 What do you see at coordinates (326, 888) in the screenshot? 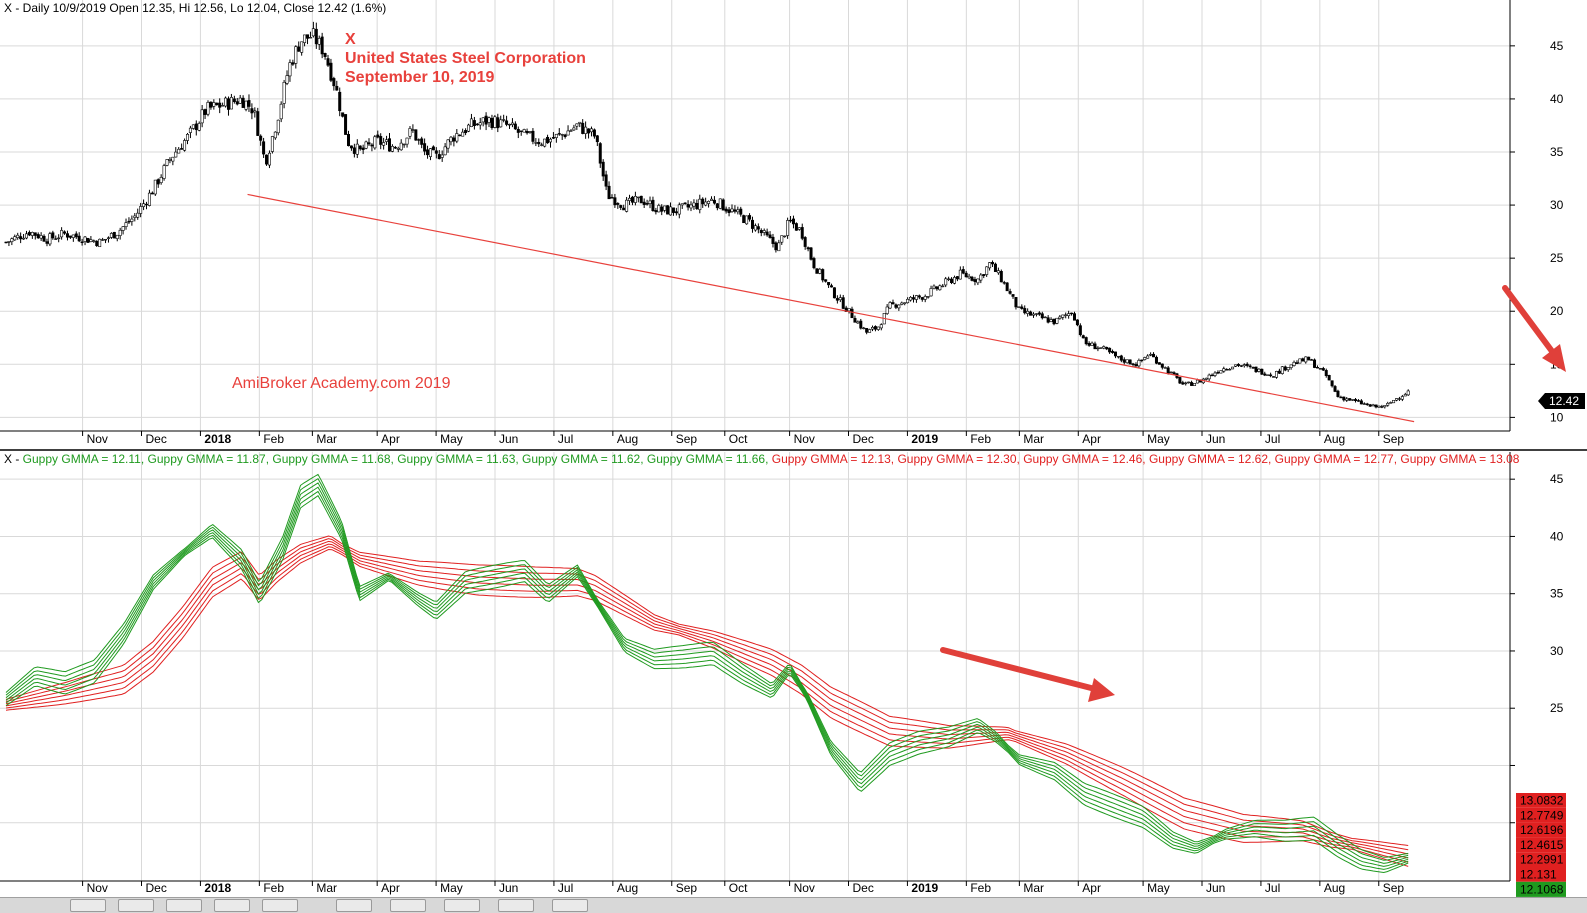
I see `gmma-xtick-label: Mar` at bounding box center [326, 888].